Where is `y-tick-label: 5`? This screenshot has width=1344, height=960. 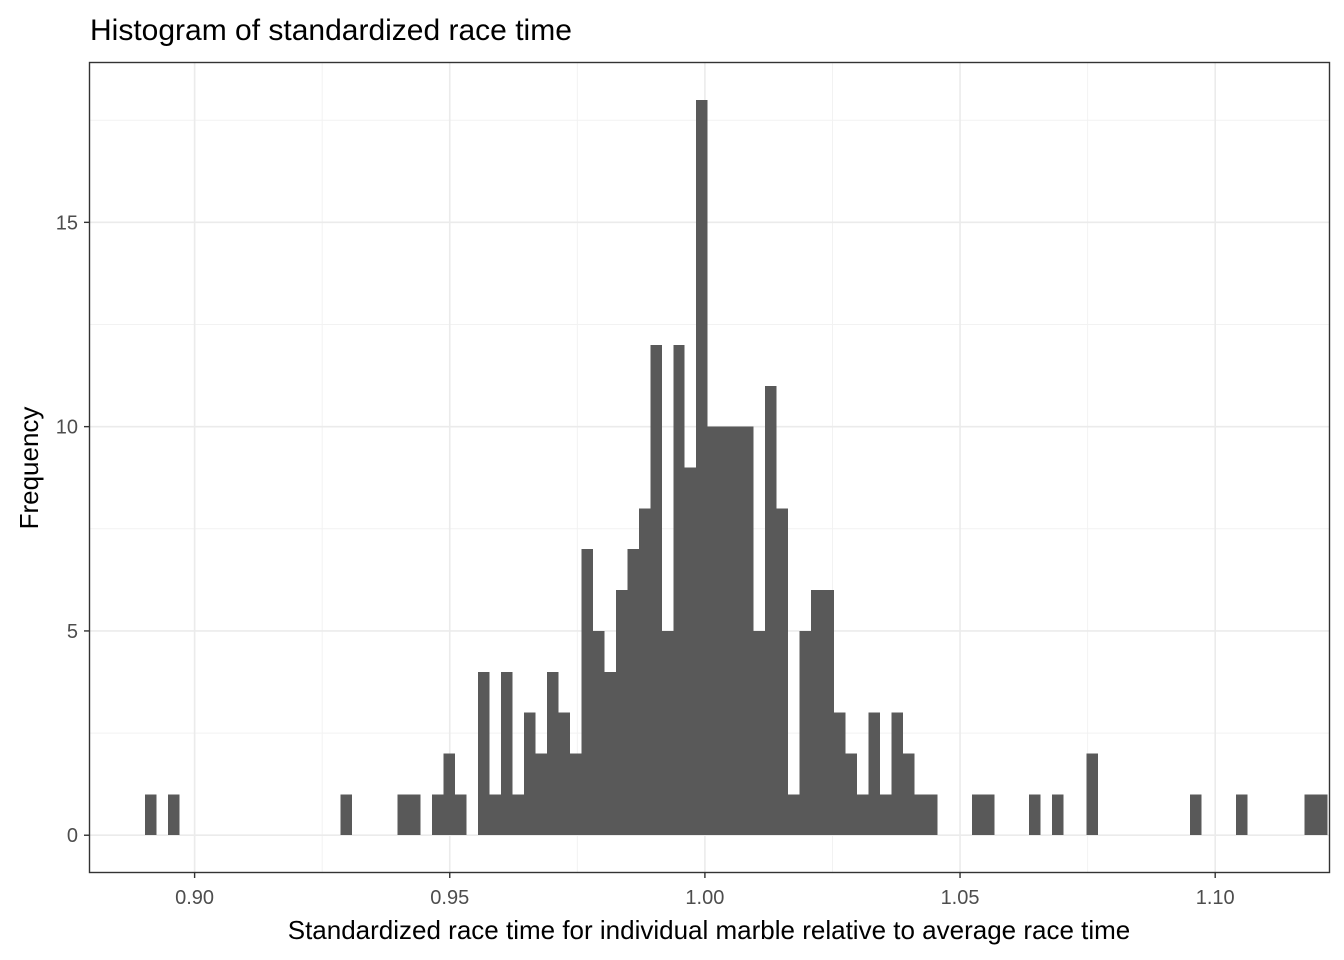
y-tick-label: 5 is located at coordinates (72, 632).